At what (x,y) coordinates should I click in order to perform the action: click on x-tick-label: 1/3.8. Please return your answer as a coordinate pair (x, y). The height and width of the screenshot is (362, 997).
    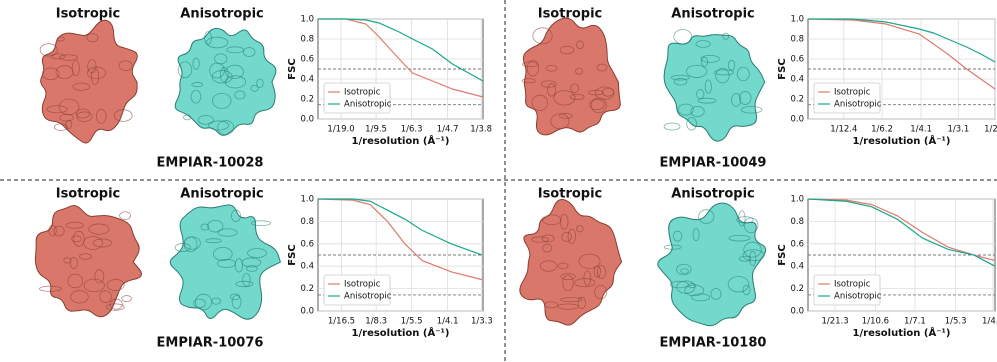
    Looking at the image, I should click on (481, 130).